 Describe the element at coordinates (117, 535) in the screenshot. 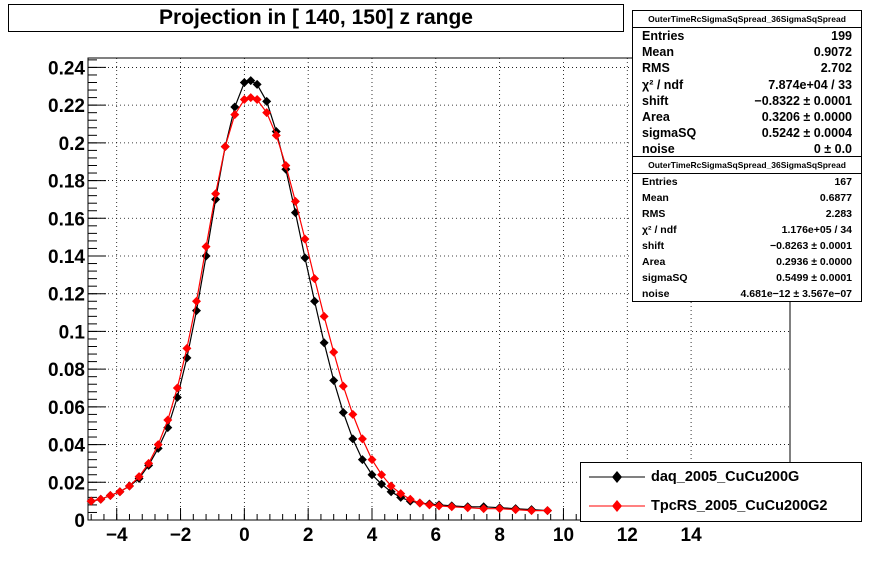

I see `x-tick-label: −4` at that location.